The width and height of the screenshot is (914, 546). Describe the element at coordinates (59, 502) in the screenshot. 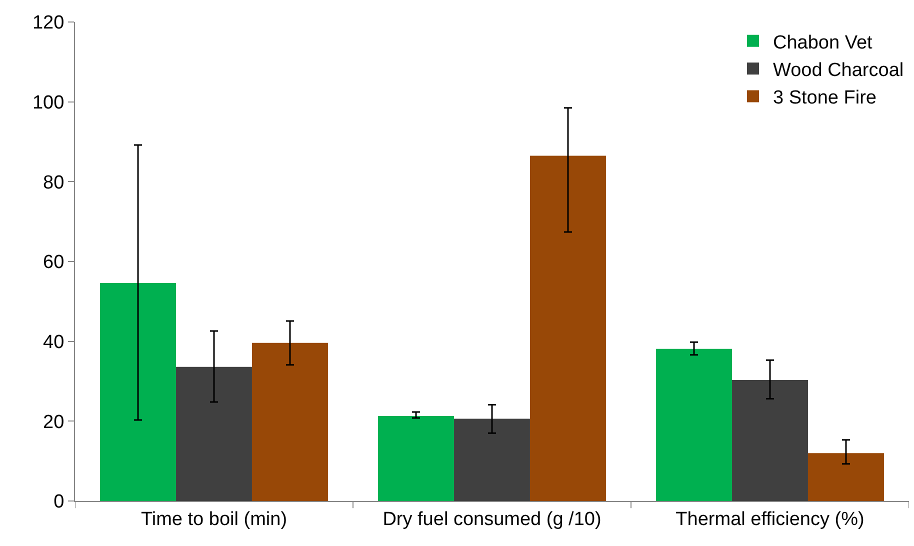

I see `y-tick-label: 0` at that location.